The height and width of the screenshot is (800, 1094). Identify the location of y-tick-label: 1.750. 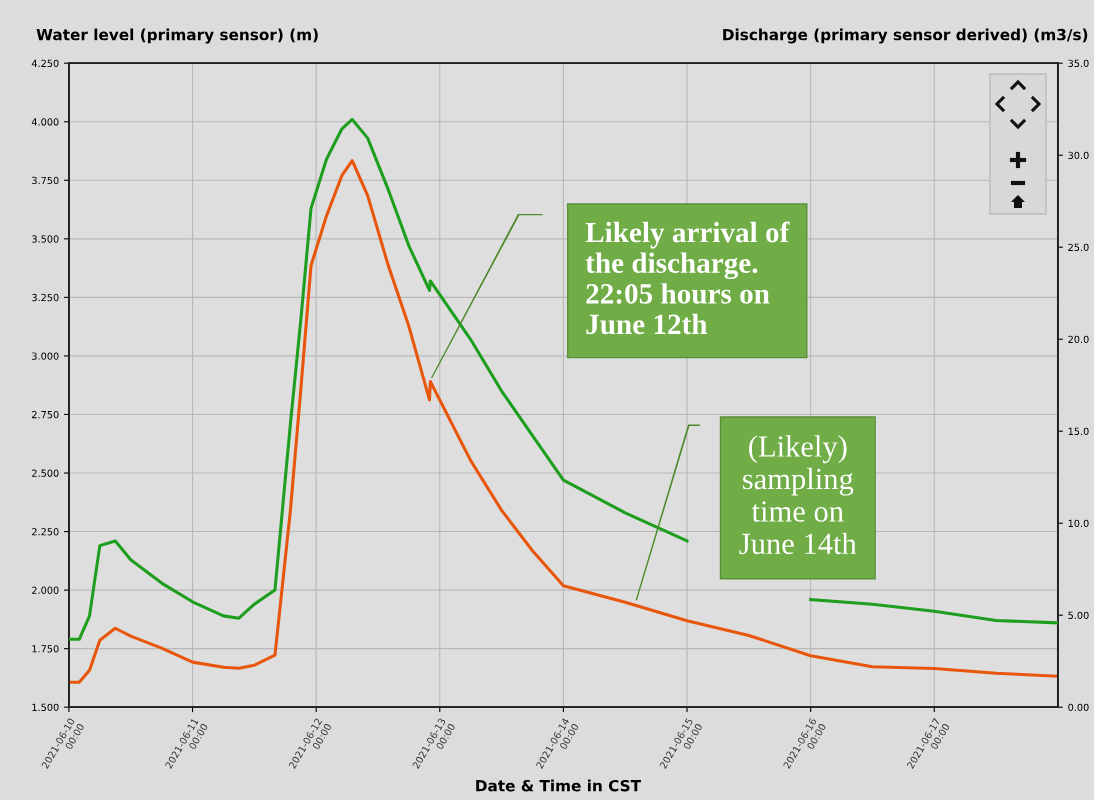
(45, 649).